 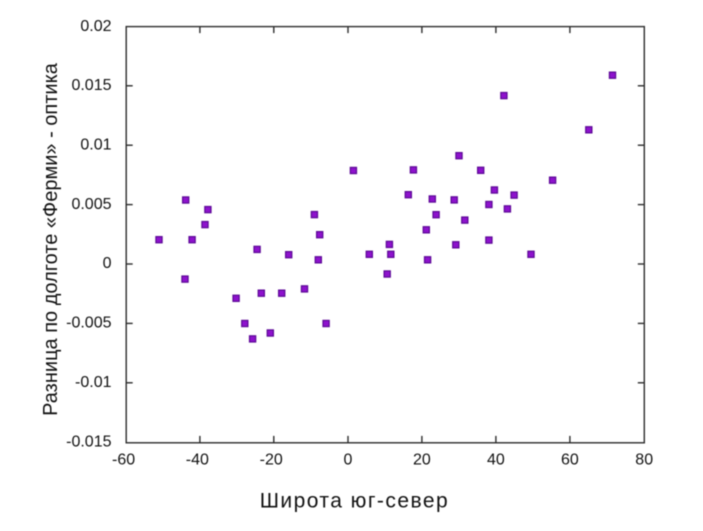 What do you see at coordinates (91, 85) in the screenshot?
I see `svg-text: 0.015` at bounding box center [91, 85].